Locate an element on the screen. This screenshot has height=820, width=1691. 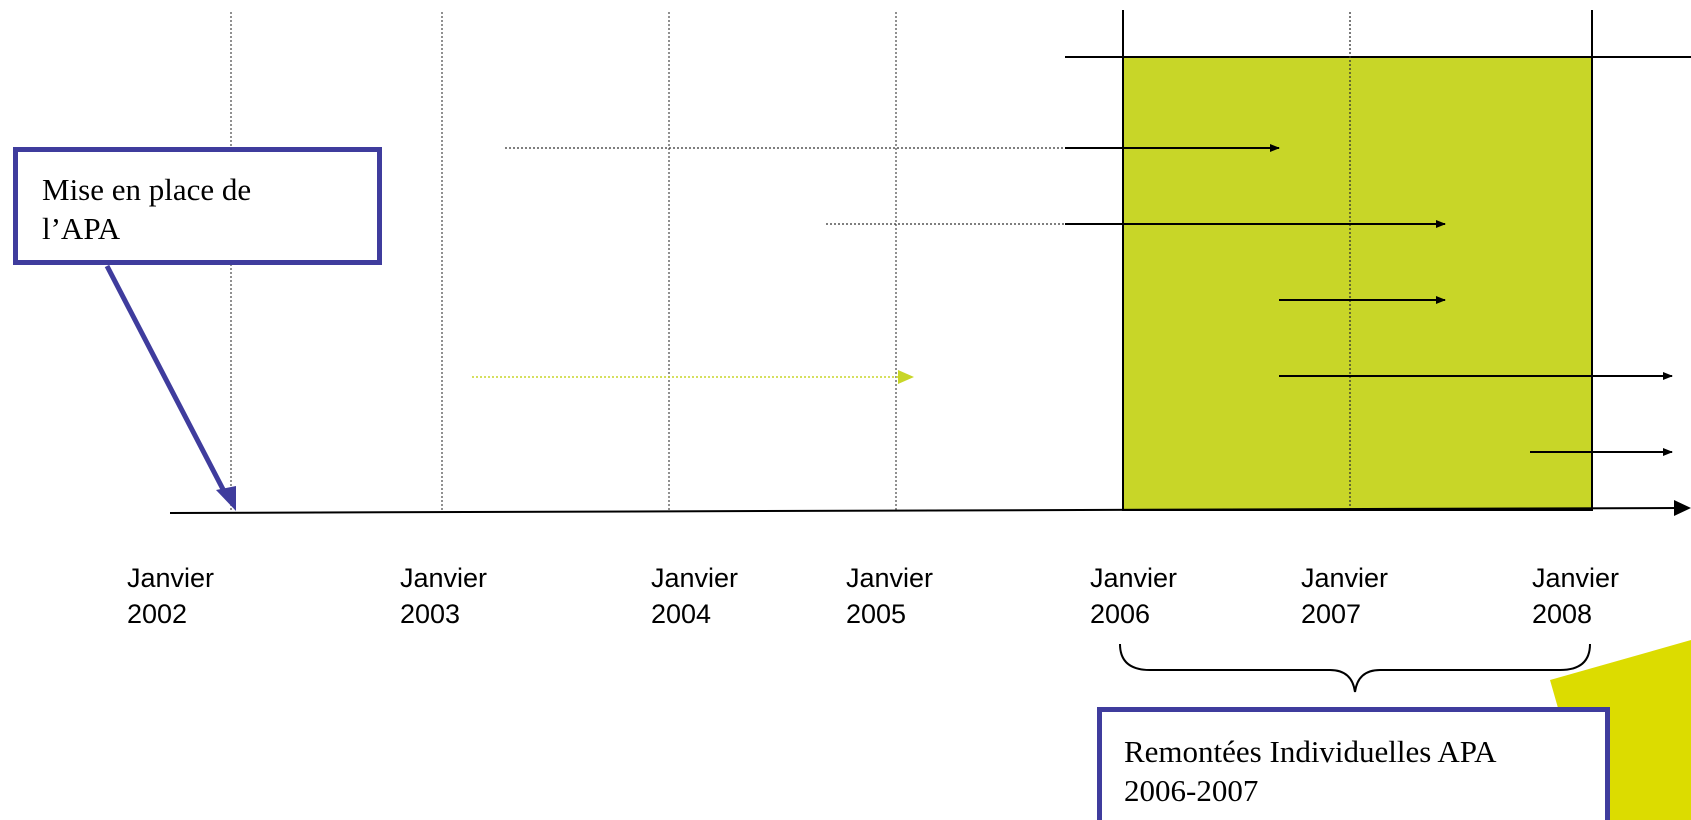
year-label-year: 2002 is located at coordinates (157, 614).